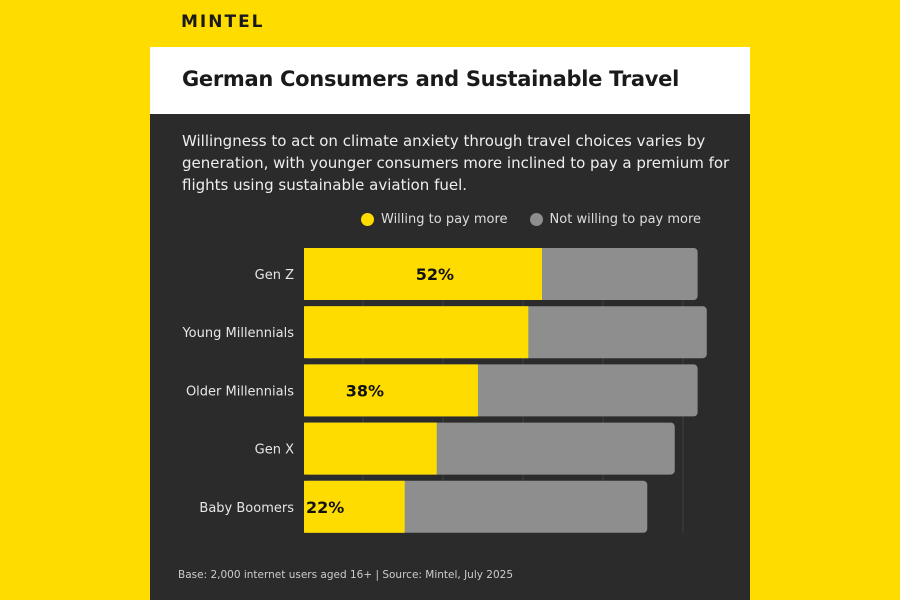  What do you see at coordinates (223, 22) in the screenshot?
I see `mintel-logo: MINTEL` at bounding box center [223, 22].